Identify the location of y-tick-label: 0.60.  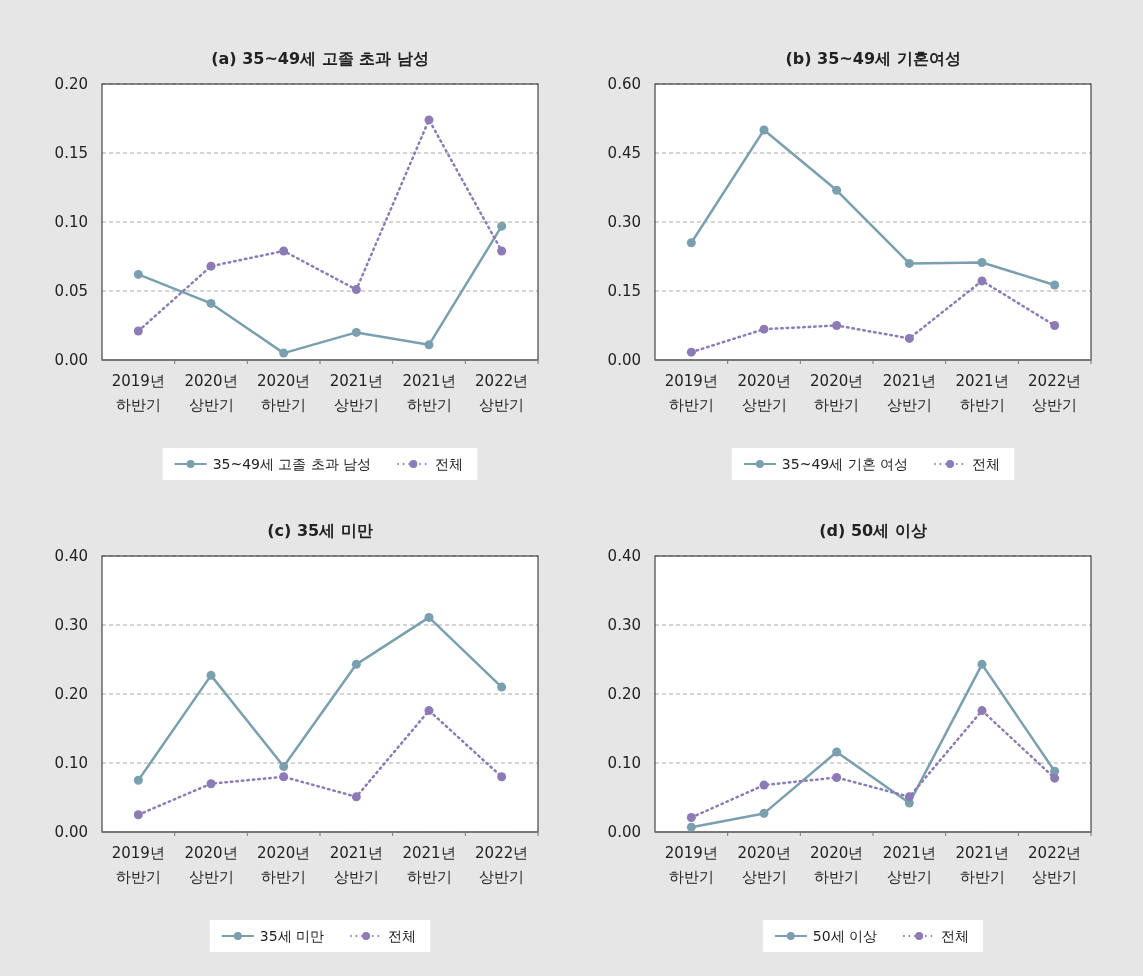
(624, 84).